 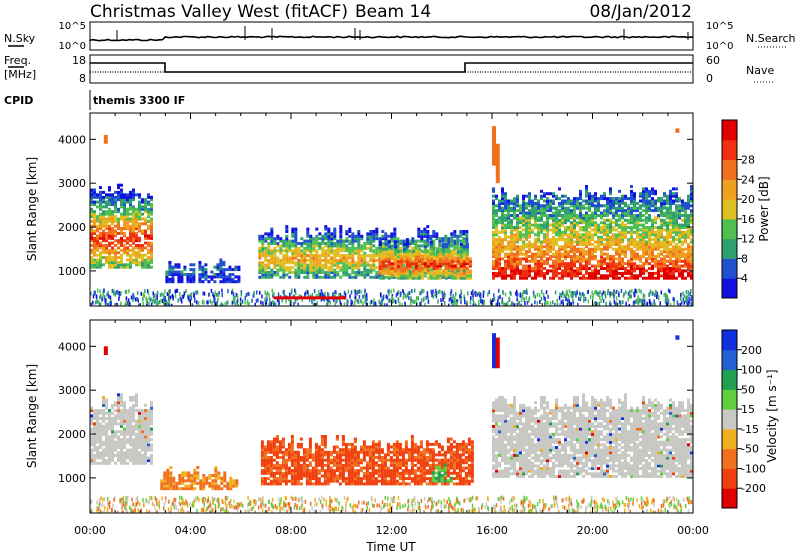 What do you see at coordinates (72, 227) in the screenshot?
I see `ytick-label: 2000` at bounding box center [72, 227].